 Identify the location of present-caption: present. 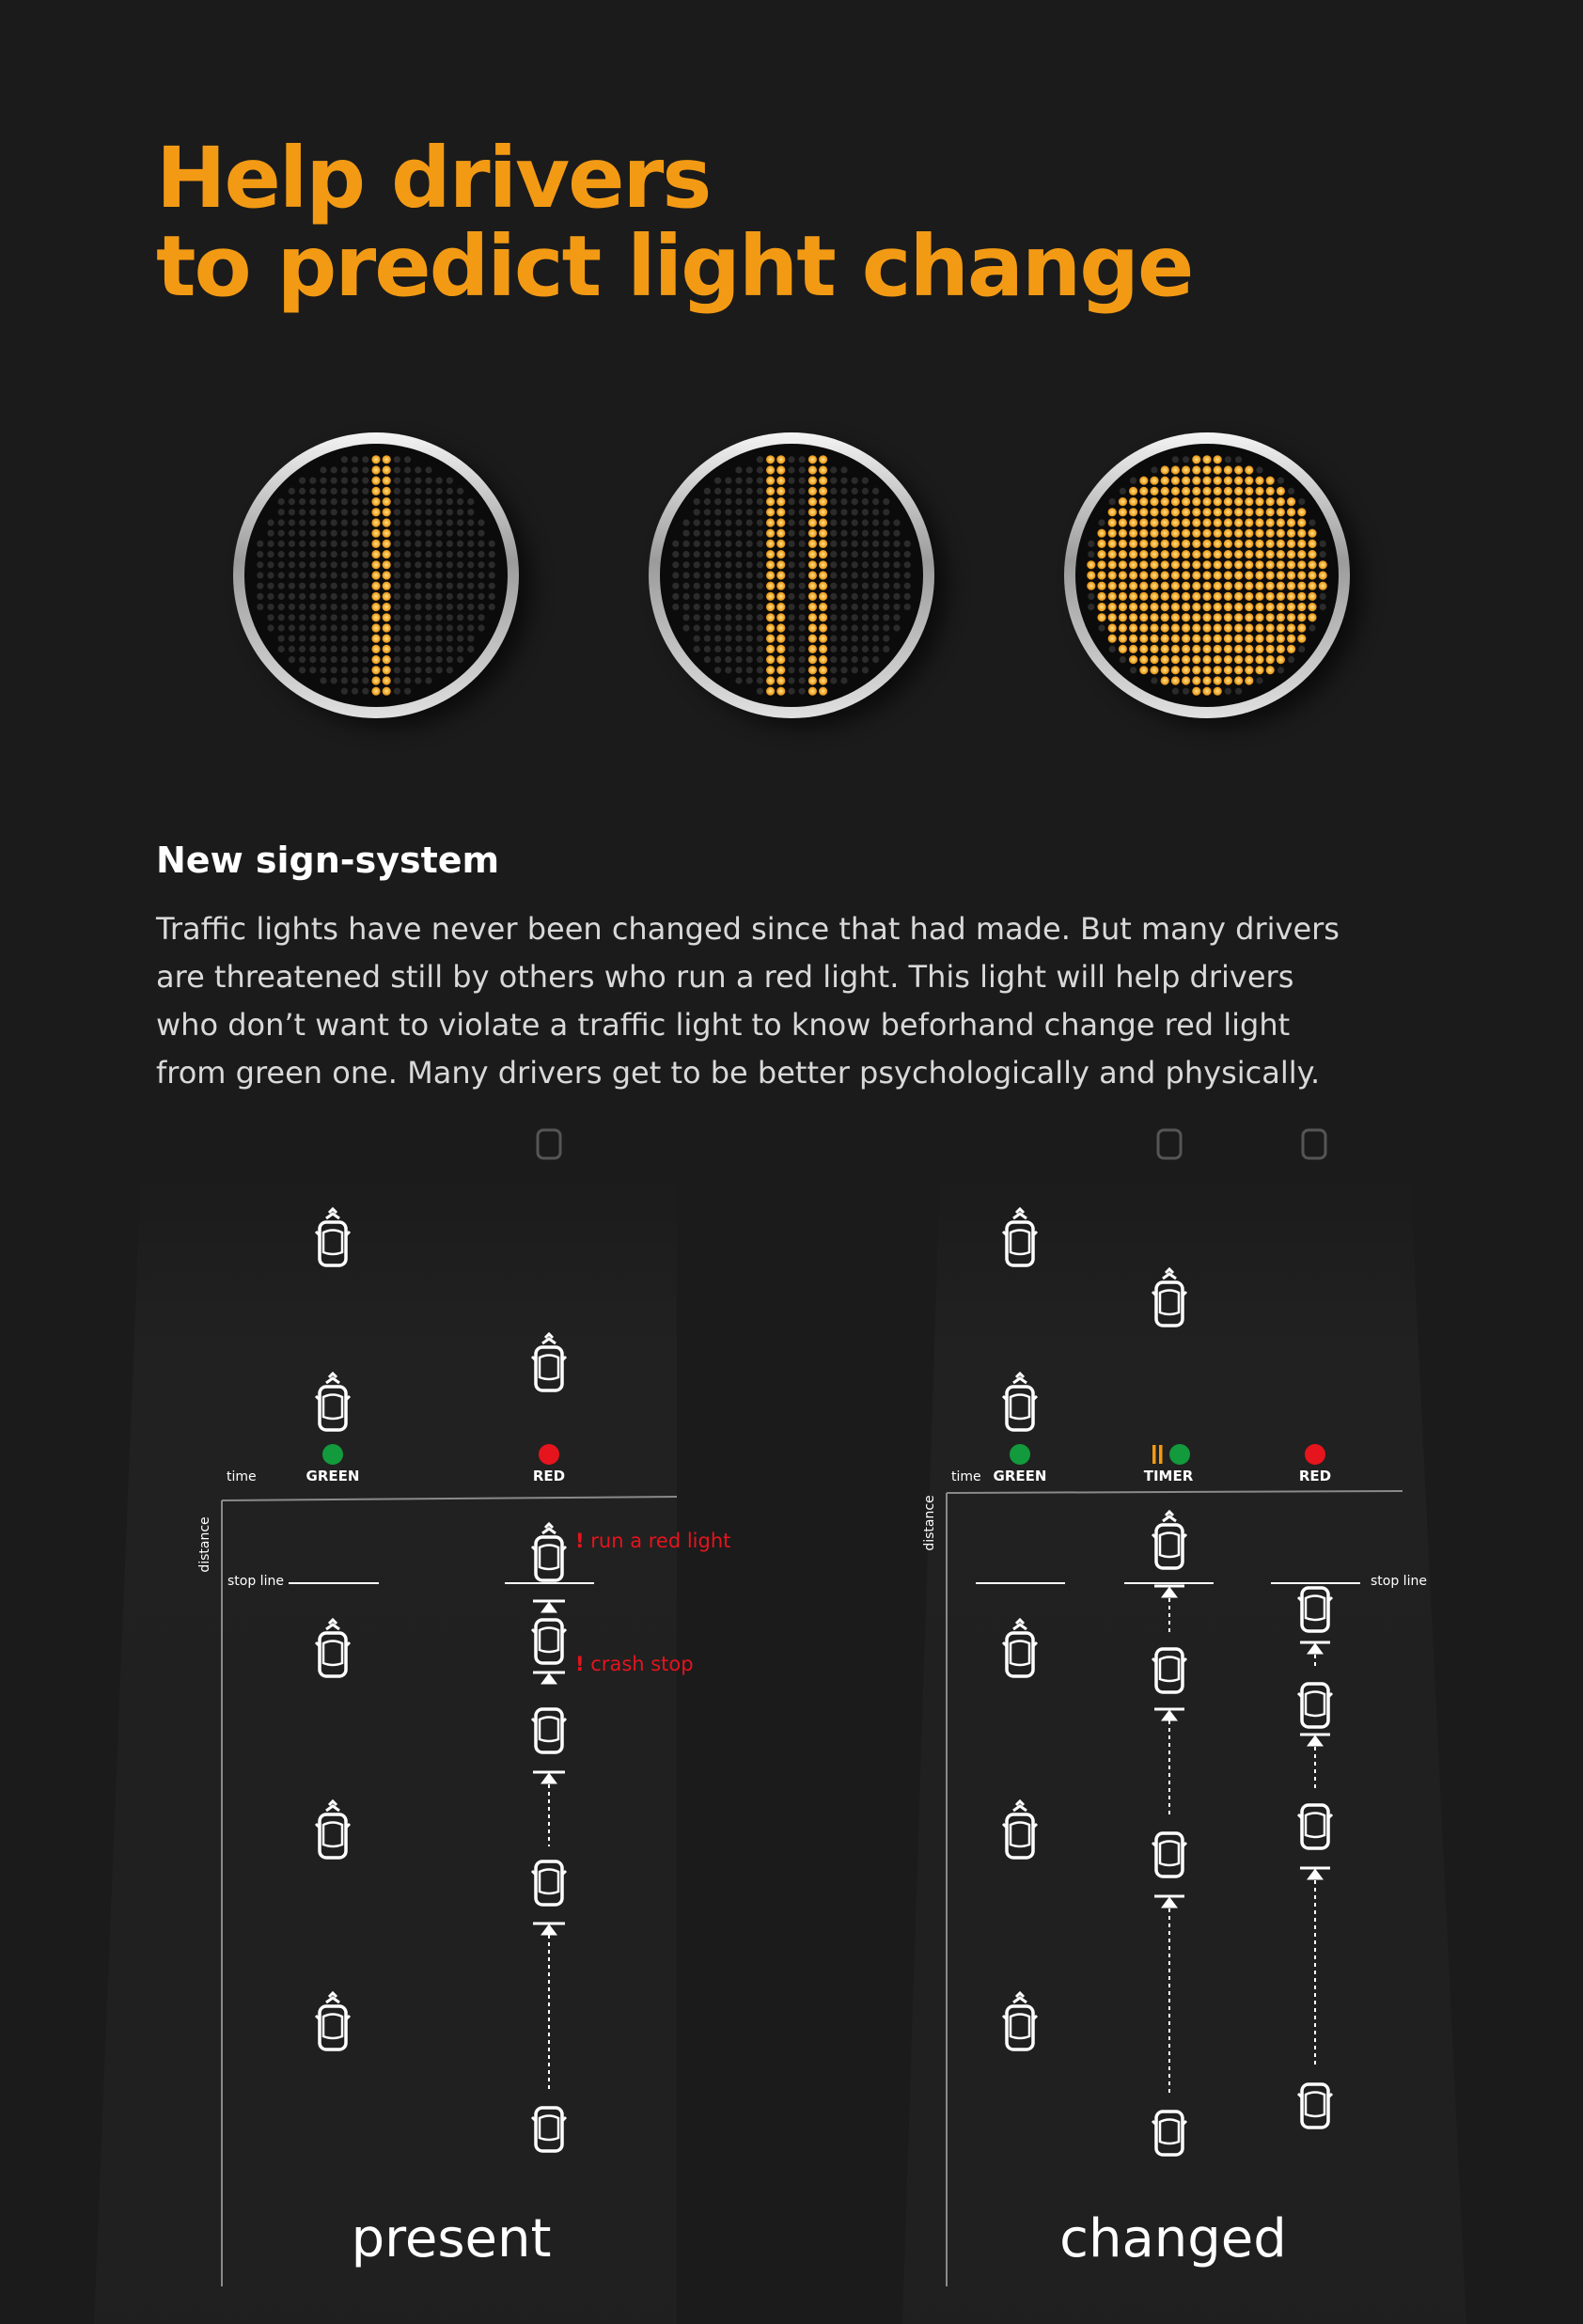
(452, 2238).